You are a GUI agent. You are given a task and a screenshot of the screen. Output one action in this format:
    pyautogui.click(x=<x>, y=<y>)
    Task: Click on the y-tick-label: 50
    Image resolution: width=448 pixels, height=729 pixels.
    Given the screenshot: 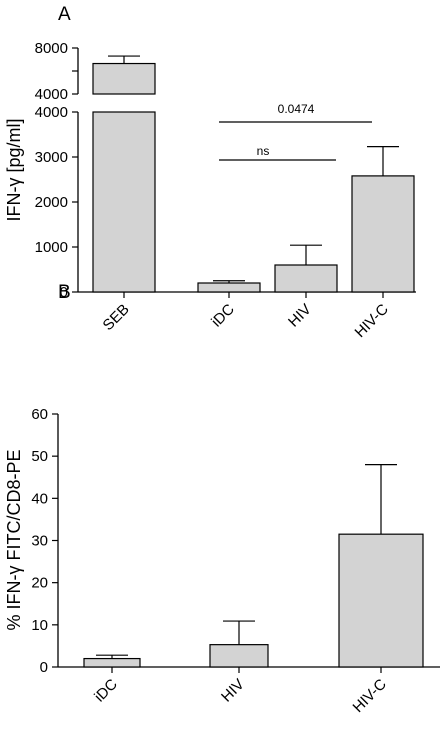 What is the action you would take?
    pyautogui.click(x=39, y=456)
    